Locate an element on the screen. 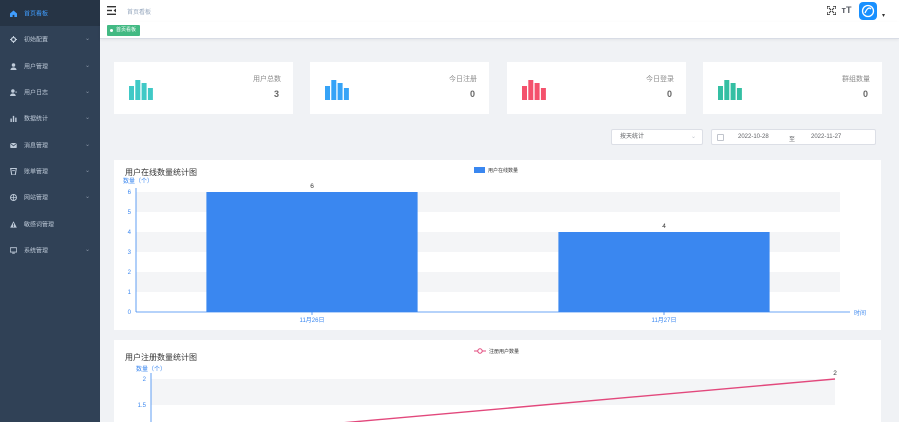  legend-label: 用户在线数量 is located at coordinates (503, 170).